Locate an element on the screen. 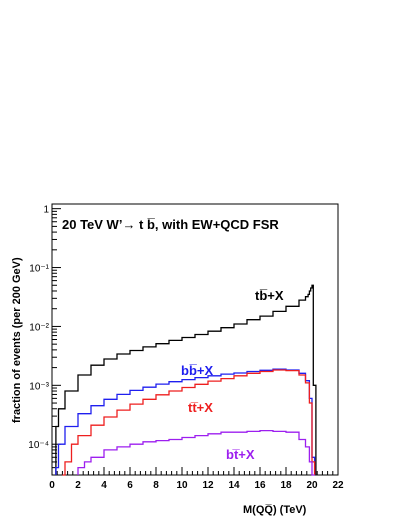  x-tick-label: 0 is located at coordinates (52, 485).